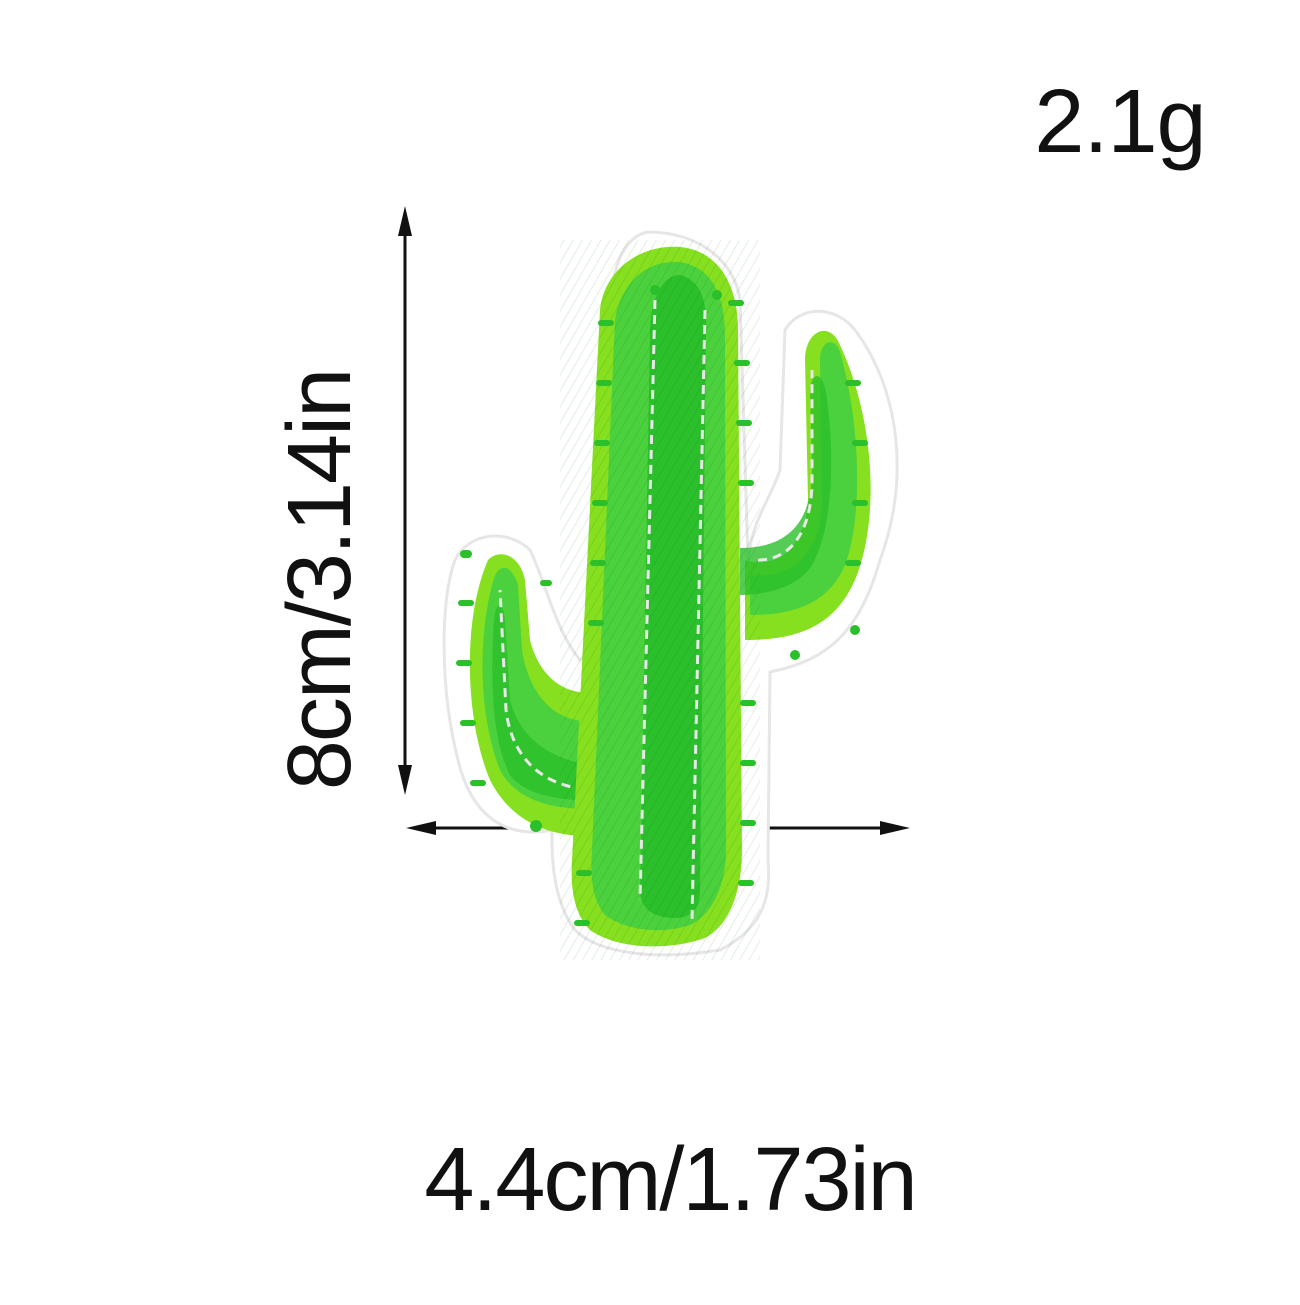  What do you see at coordinates (1120, 122) in the screenshot?
I see `weight-label: 2.1g` at bounding box center [1120, 122].